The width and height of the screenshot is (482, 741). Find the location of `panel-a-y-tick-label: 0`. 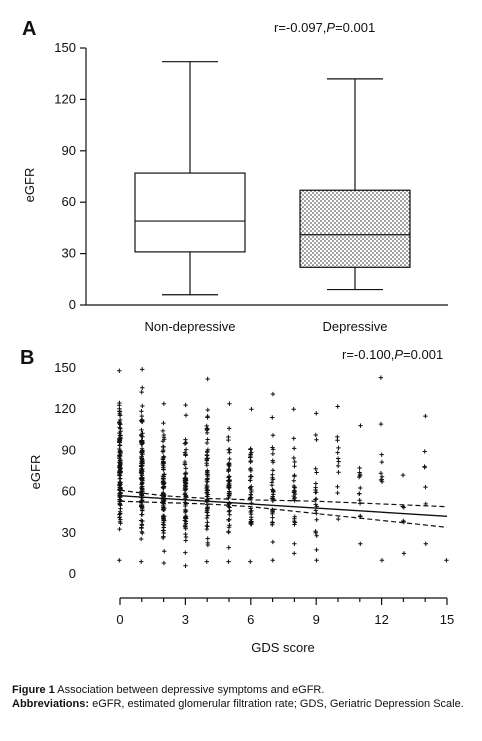

panel-a-y-tick-label: 0 is located at coordinates (72, 304).